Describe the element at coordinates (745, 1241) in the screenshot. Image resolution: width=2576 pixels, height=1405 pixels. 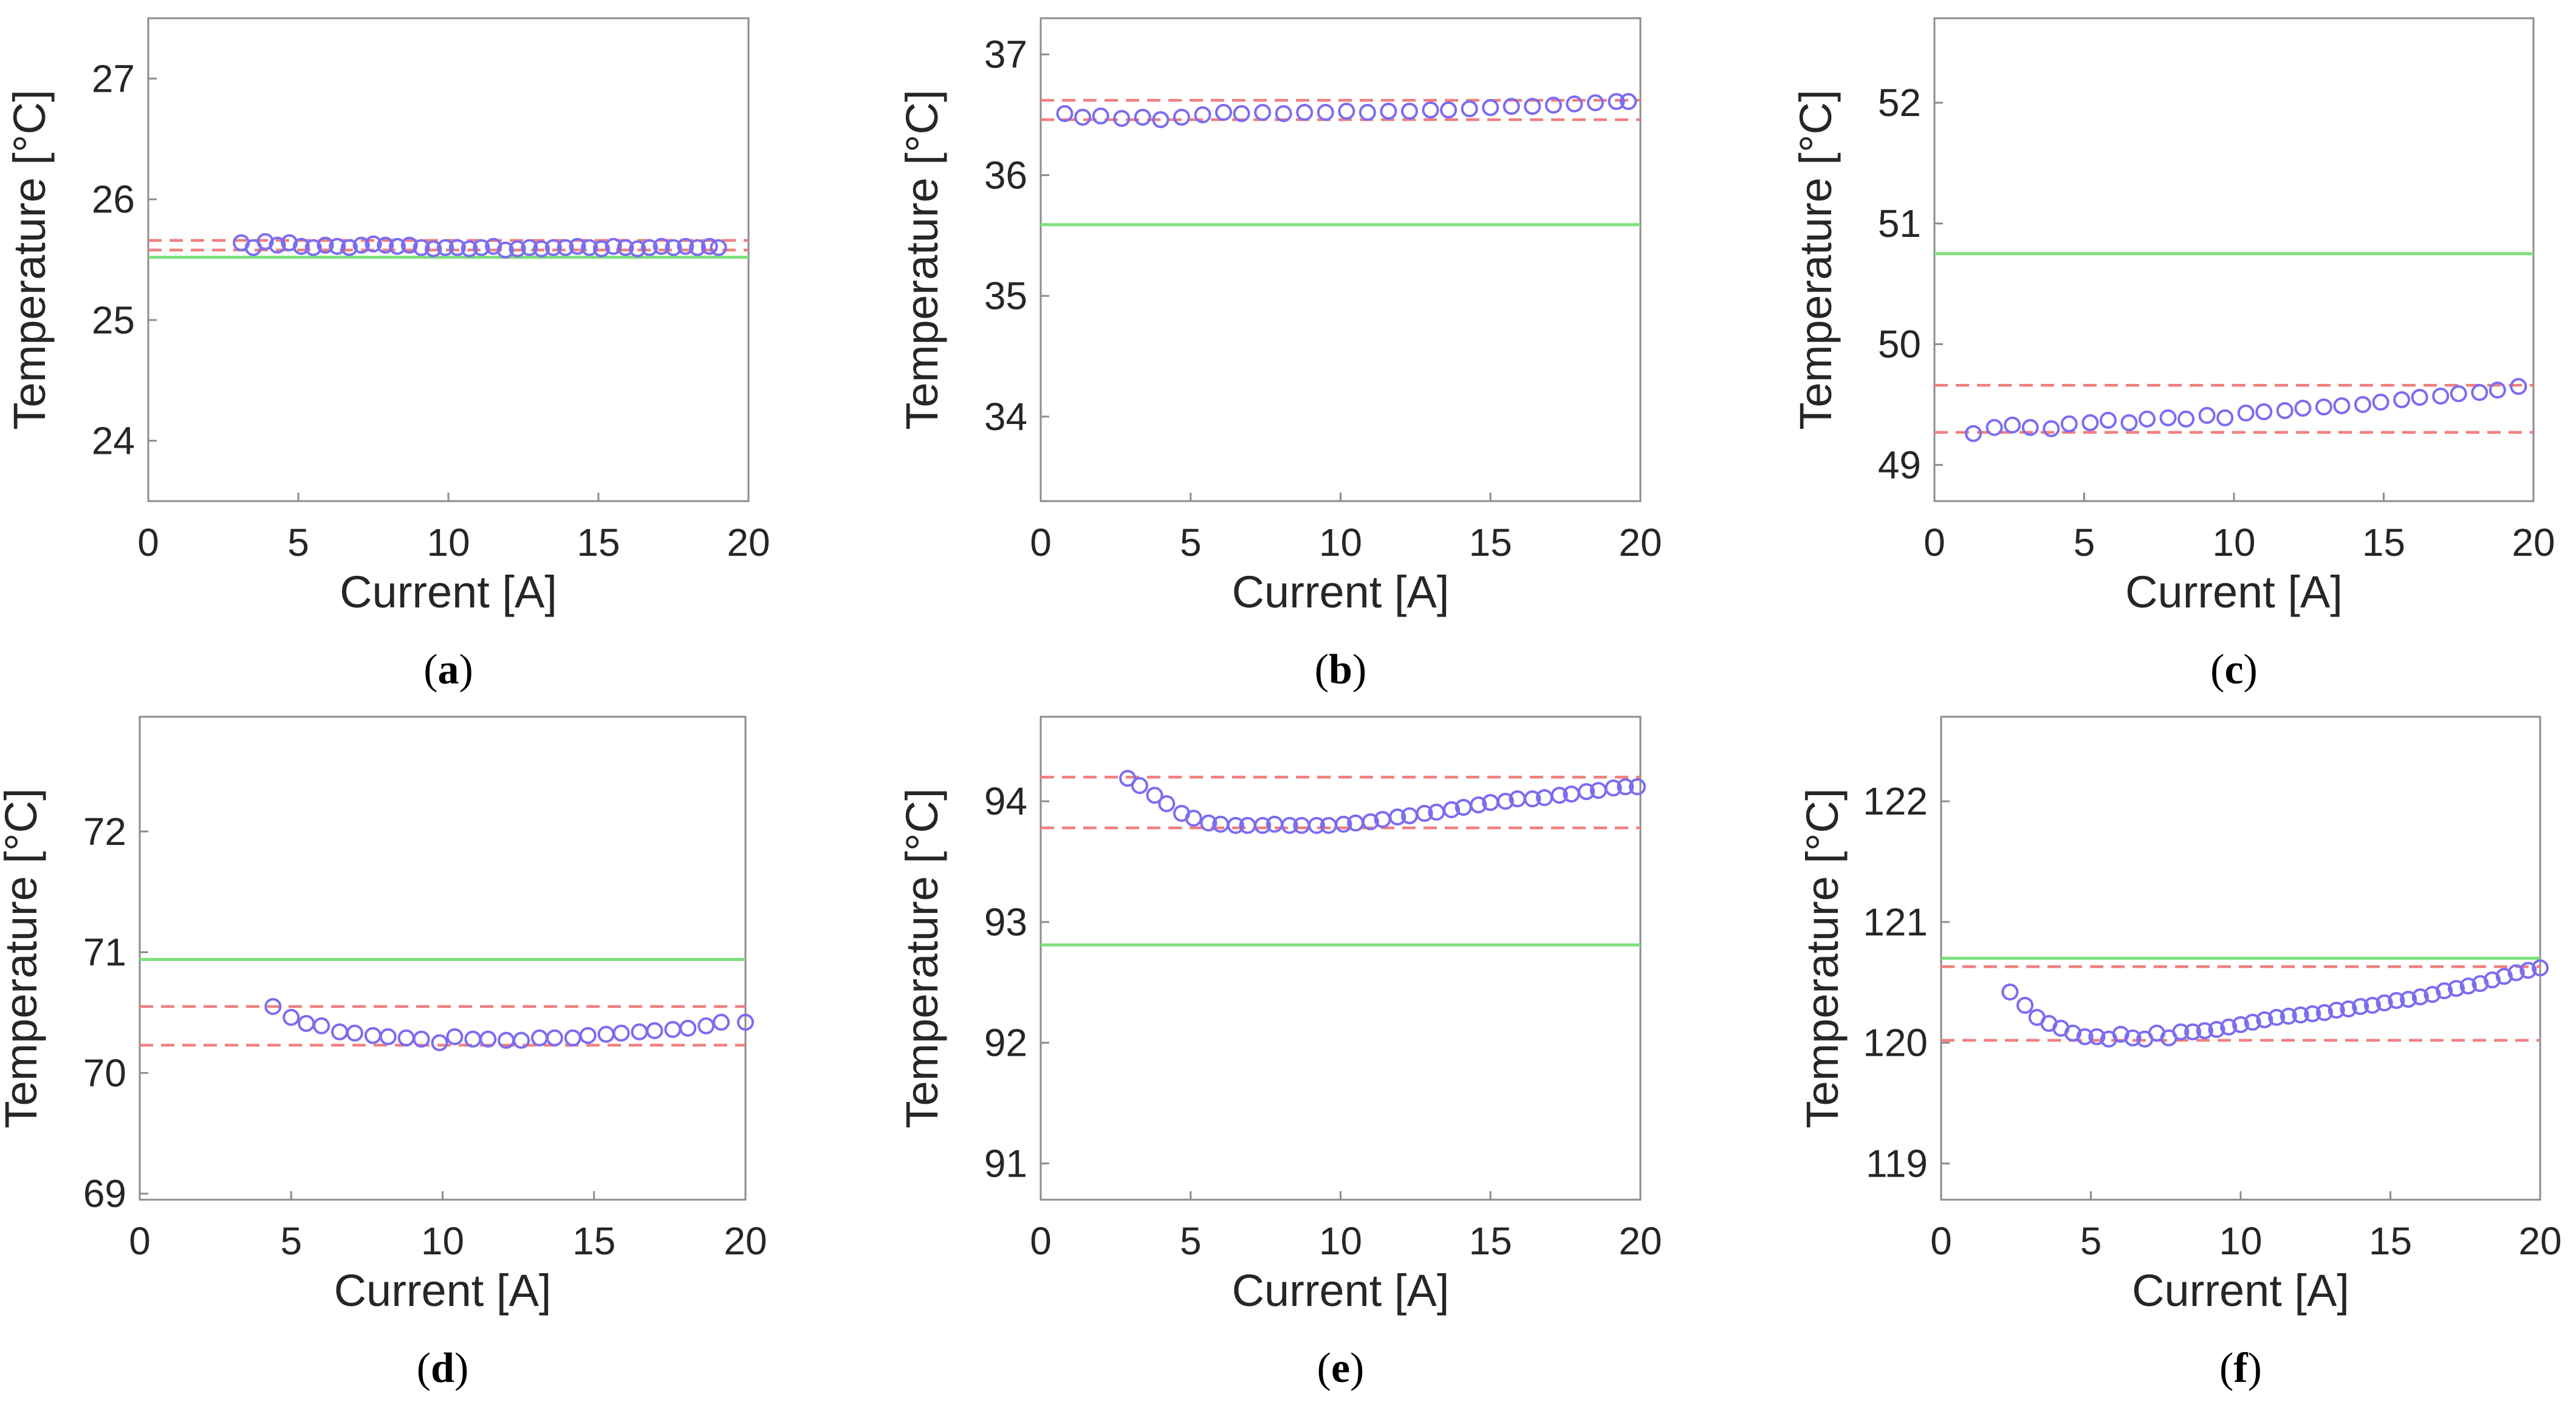
I see `x-tick-label-d-4: 20` at that location.